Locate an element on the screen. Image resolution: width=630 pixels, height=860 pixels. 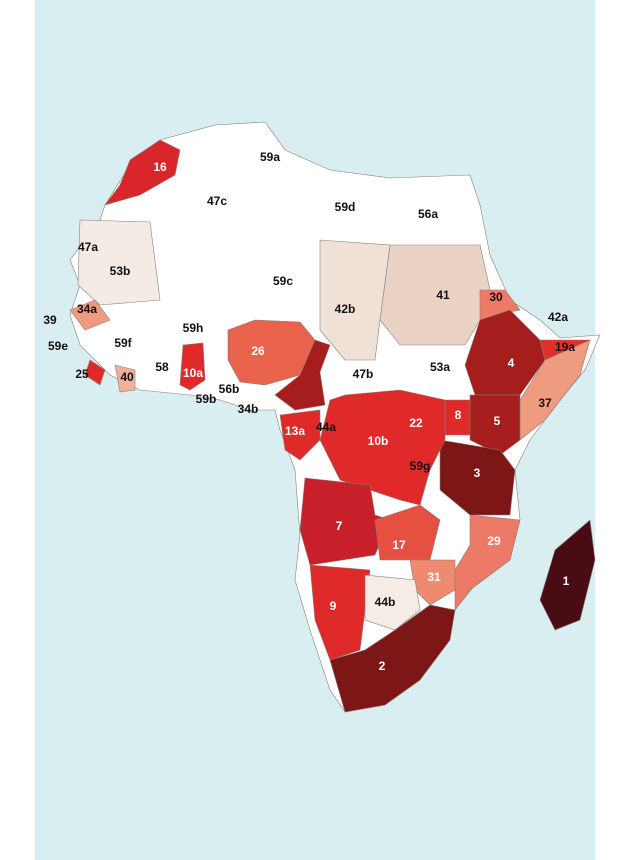
region-label: 34a is located at coordinates (87, 309).